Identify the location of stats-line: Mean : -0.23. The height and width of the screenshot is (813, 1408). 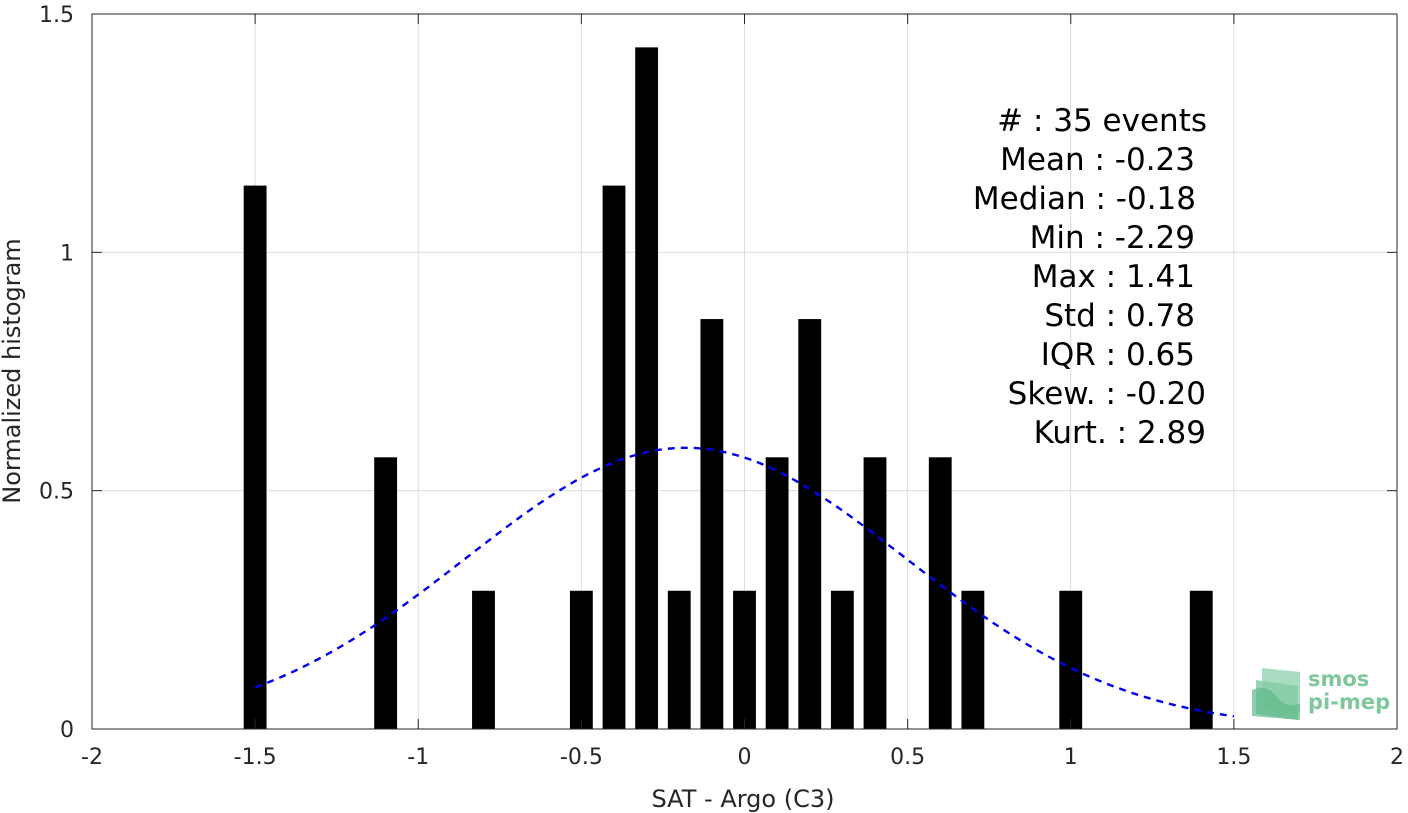
(1097, 160).